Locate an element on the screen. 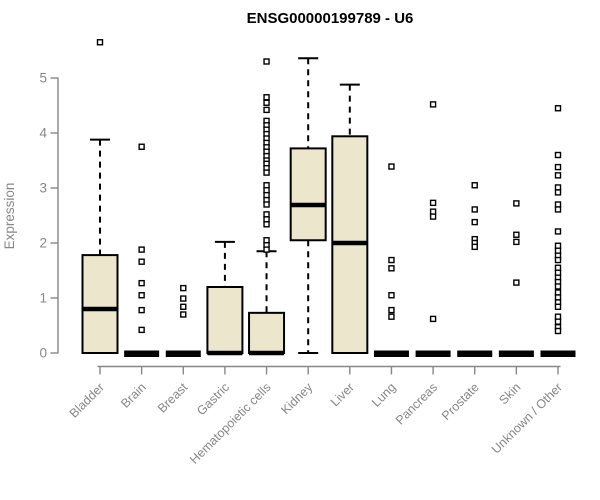 The width and height of the screenshot is (600, 500). collapsed-box-skin is located at coordinates (516, 353).